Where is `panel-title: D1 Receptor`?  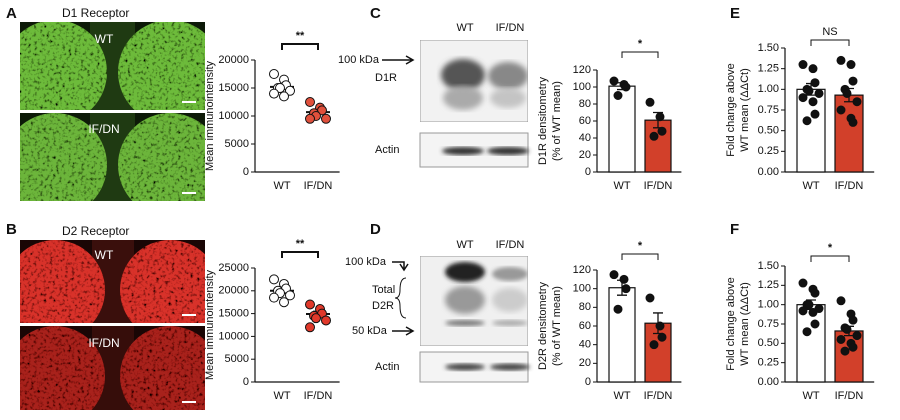 panel-title: D1 Receptor is located at coordinates (95, 13).